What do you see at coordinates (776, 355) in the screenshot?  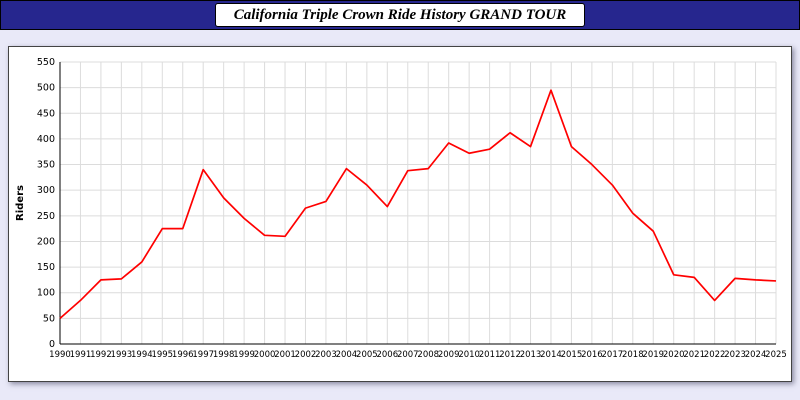 I see `svg-text: 2025` at bounding box center [776, 355].